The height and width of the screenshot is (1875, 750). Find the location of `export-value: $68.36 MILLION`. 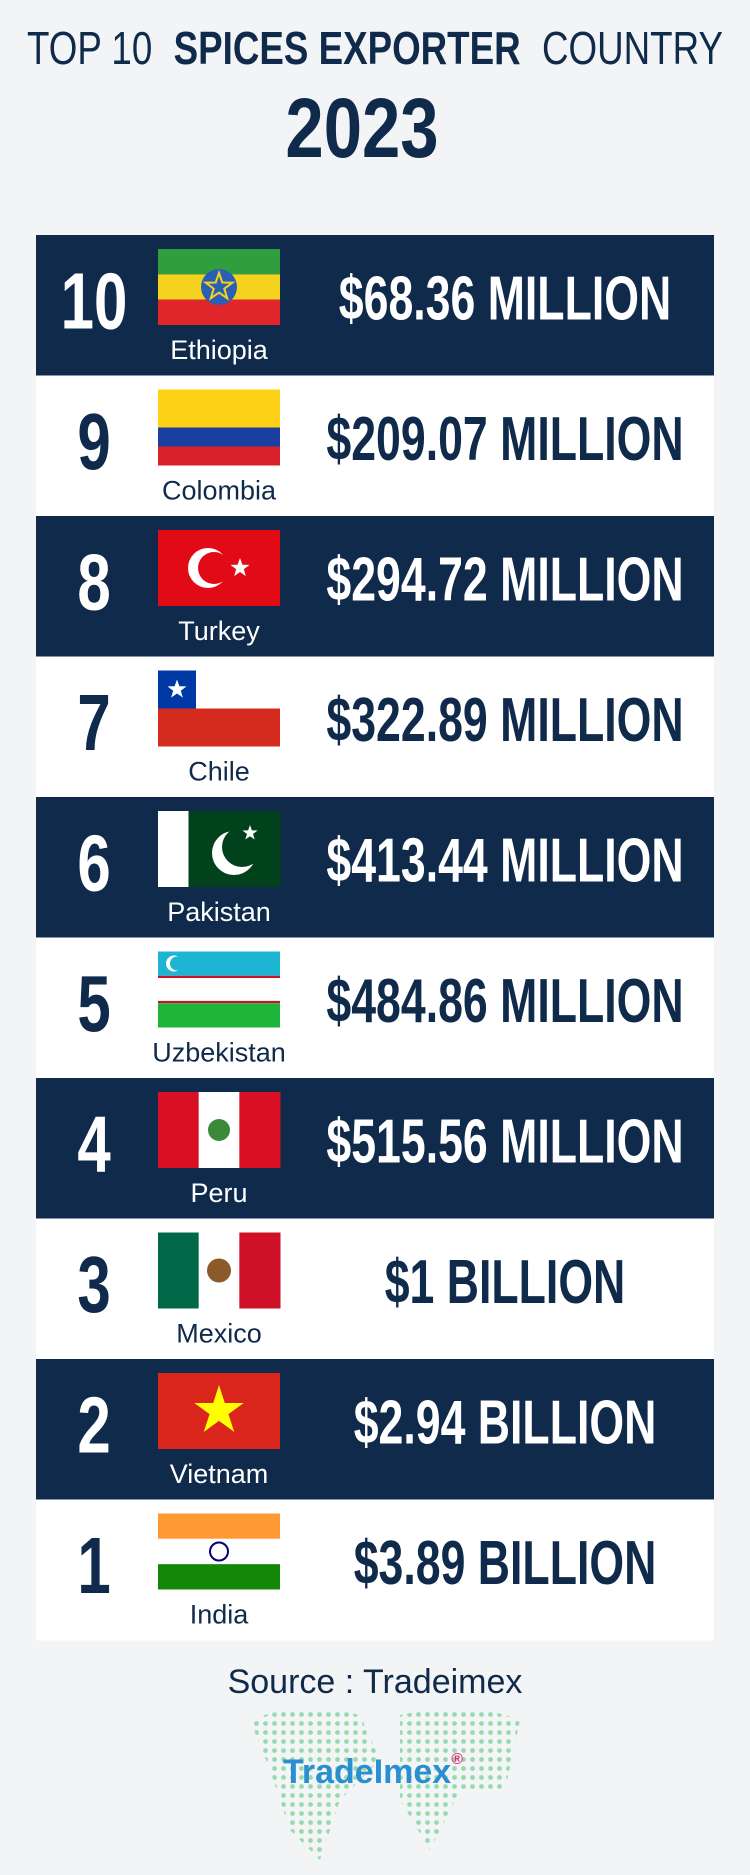

export-value: $68.36 MILLION is located at coordinates (505, 299).